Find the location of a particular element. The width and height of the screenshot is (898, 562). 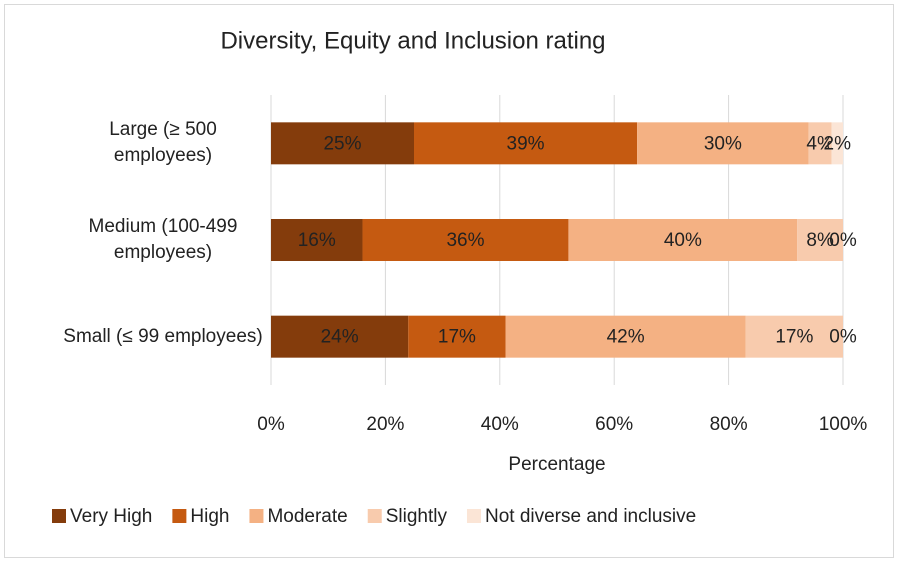

data-label: 39% is located at coordinates (526, 143).